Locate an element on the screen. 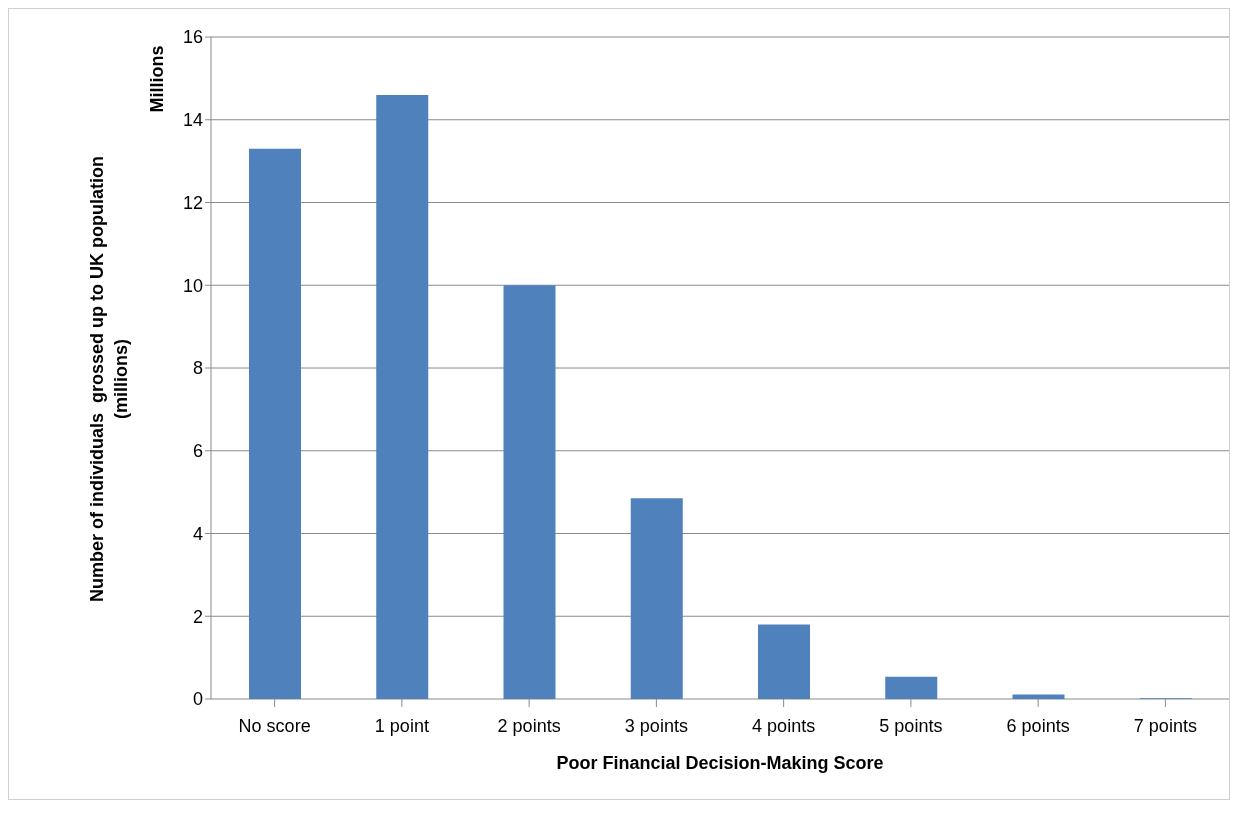 The image size is (1236, 814). y-tick-label: 14 is located at coordinates (192, 120).